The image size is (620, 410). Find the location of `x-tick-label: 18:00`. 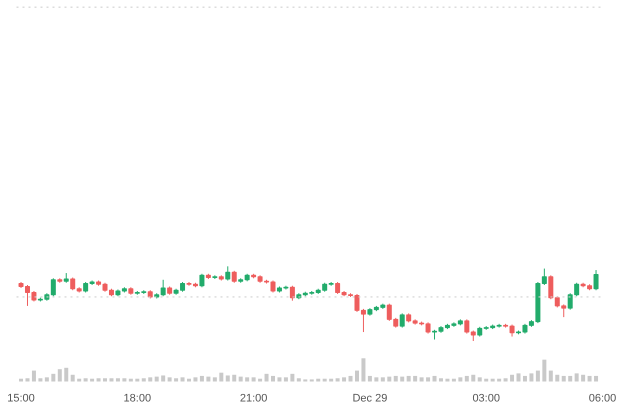

x-tick-label: 18:00 is located at coordinates (138, 398).